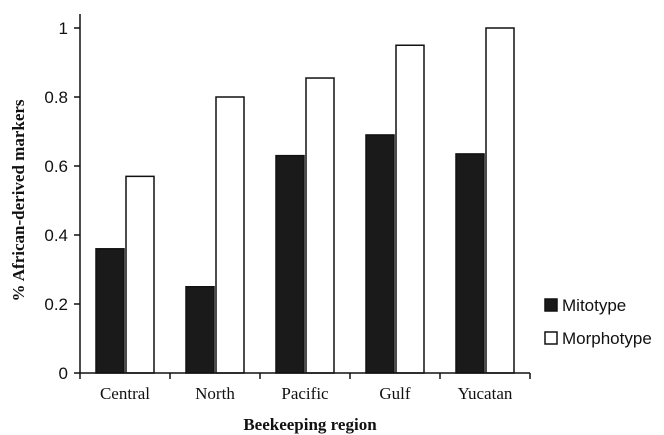 This screenshot has height=435, width=664. I want to click on legend-label-mitotype: Mitotype, so click(594, 305).